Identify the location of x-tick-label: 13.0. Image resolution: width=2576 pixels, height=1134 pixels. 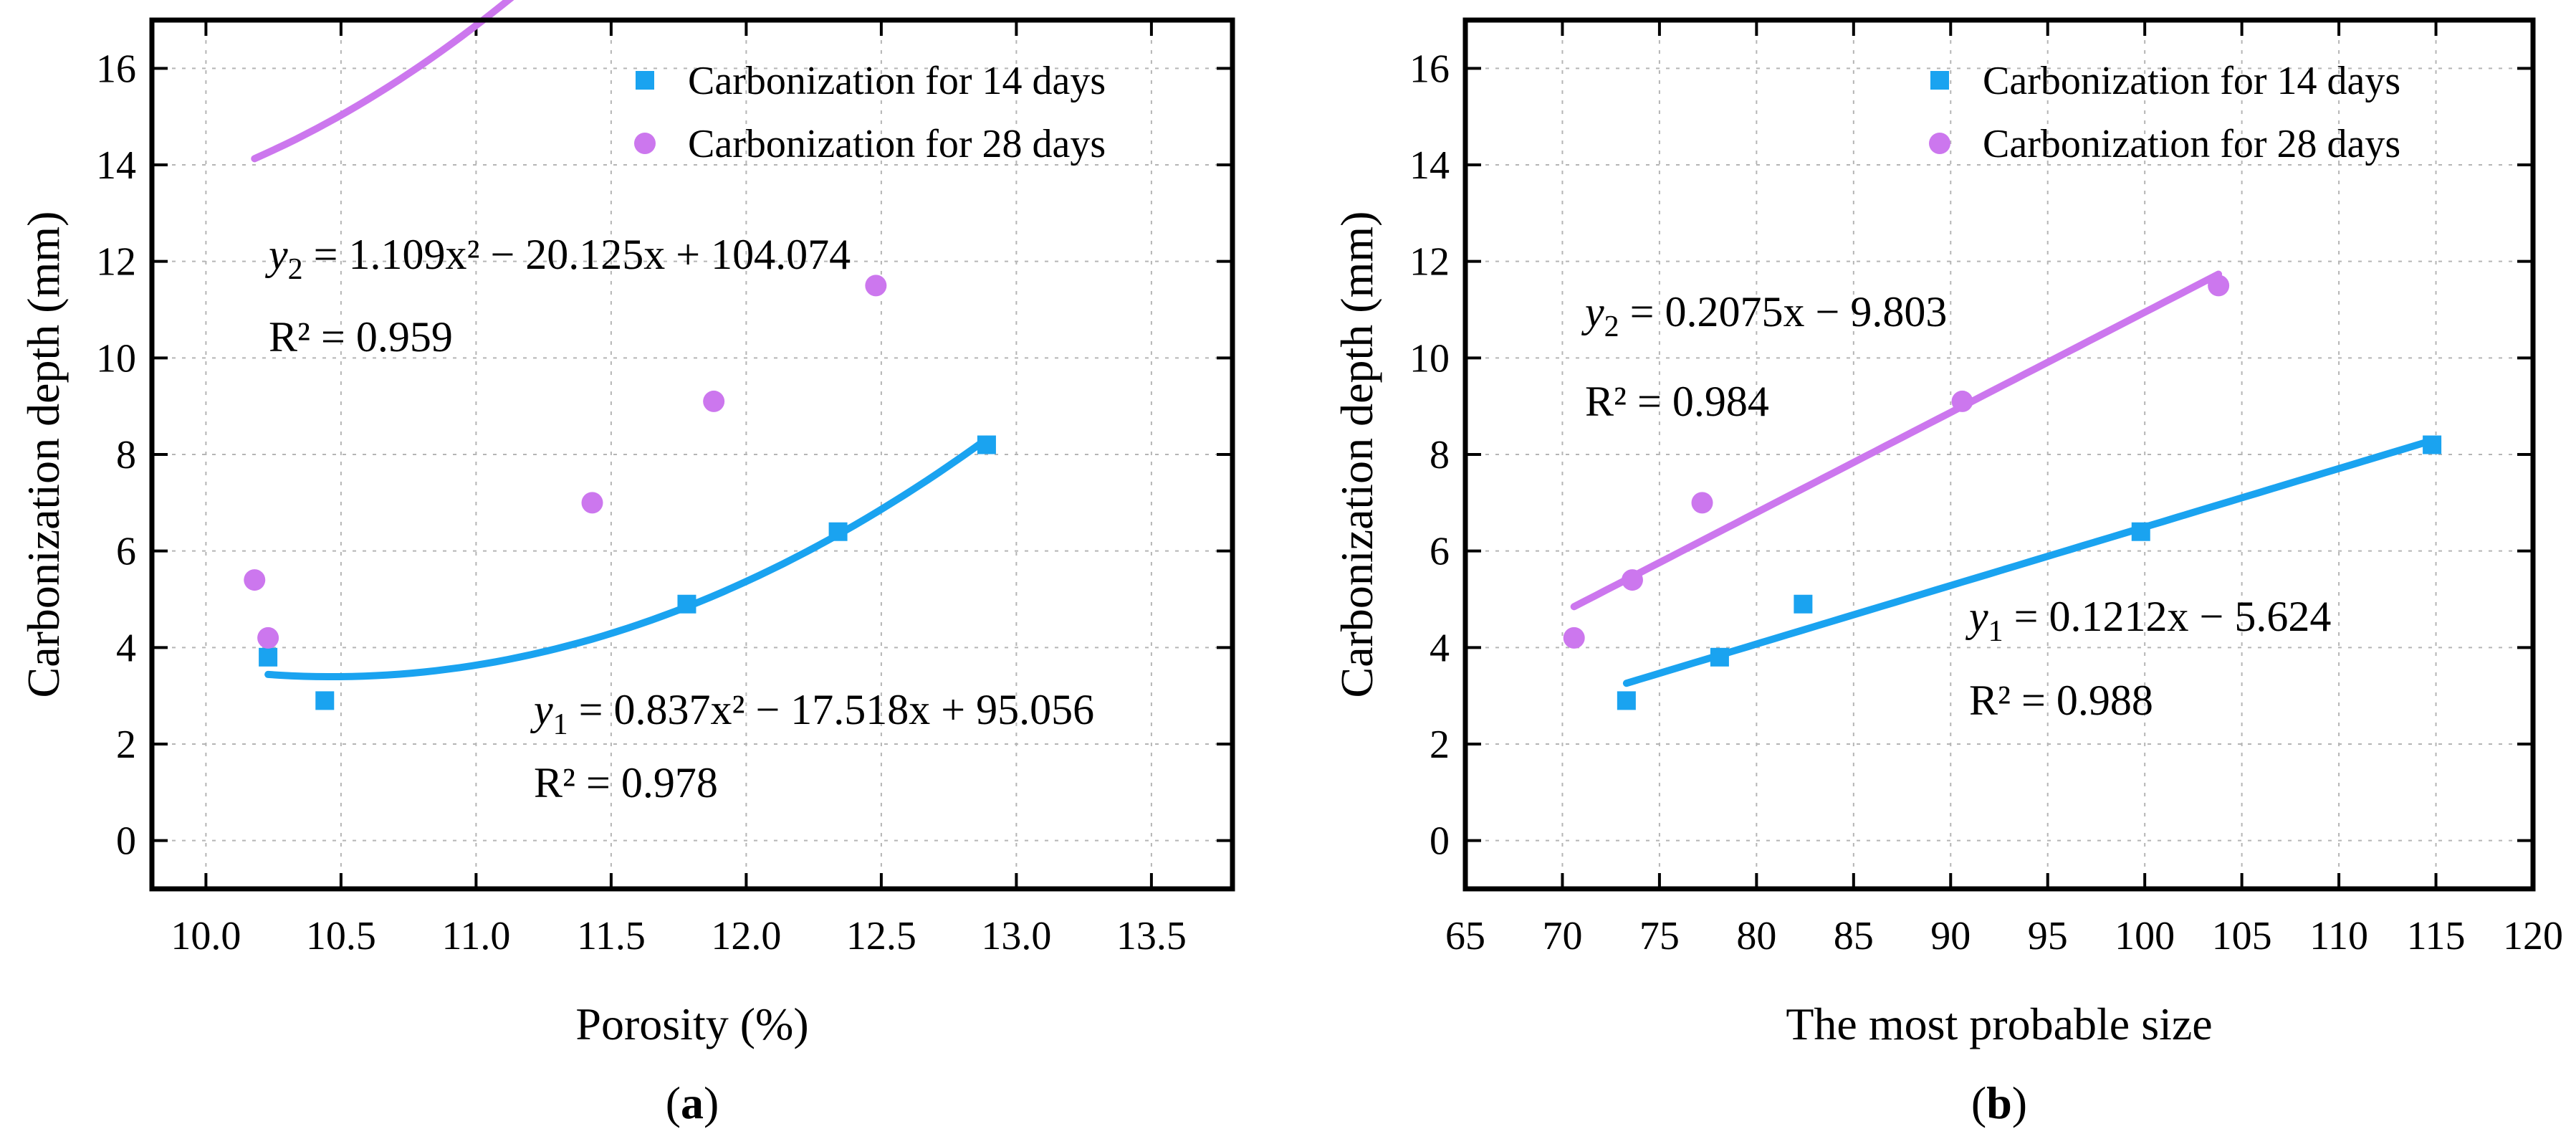
(1016, 936).